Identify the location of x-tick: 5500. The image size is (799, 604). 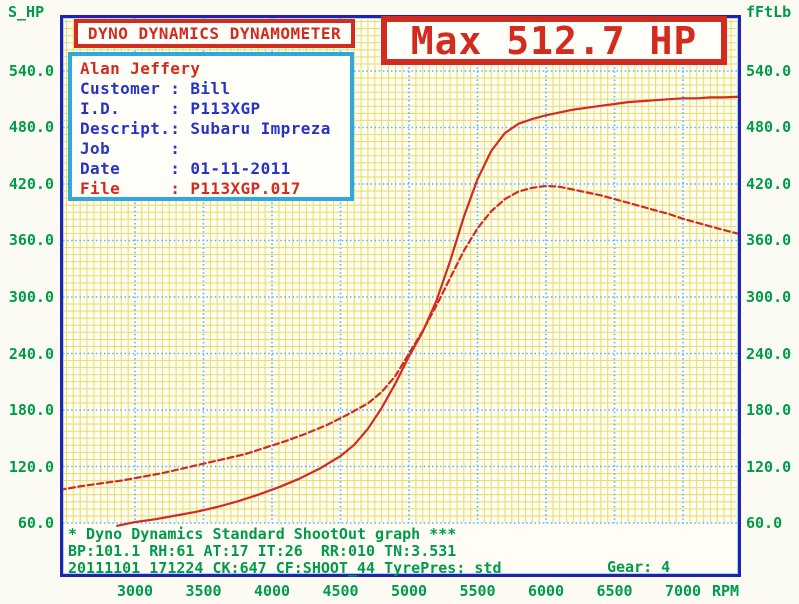
(477, 591).